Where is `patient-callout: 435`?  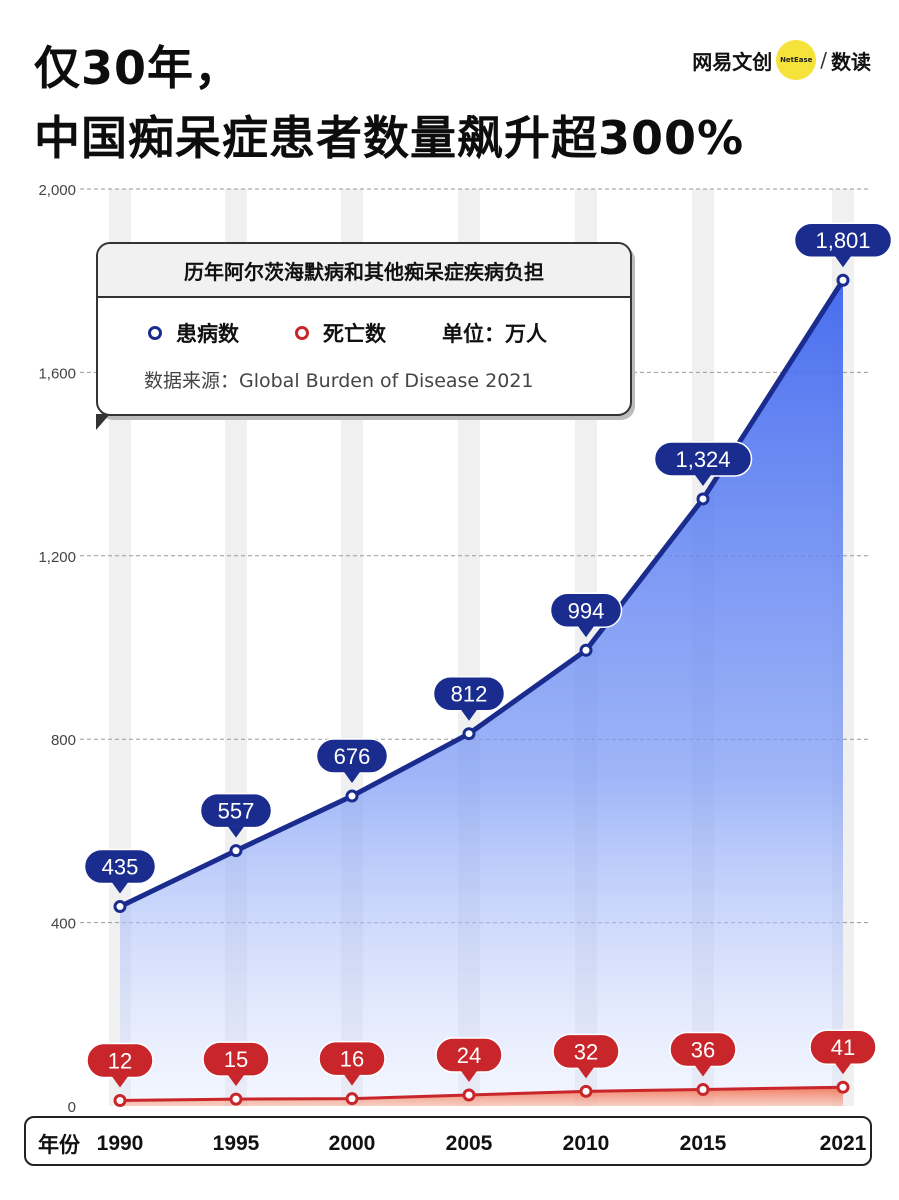 patient-callout: 435 is located at coordinates (120, 871).